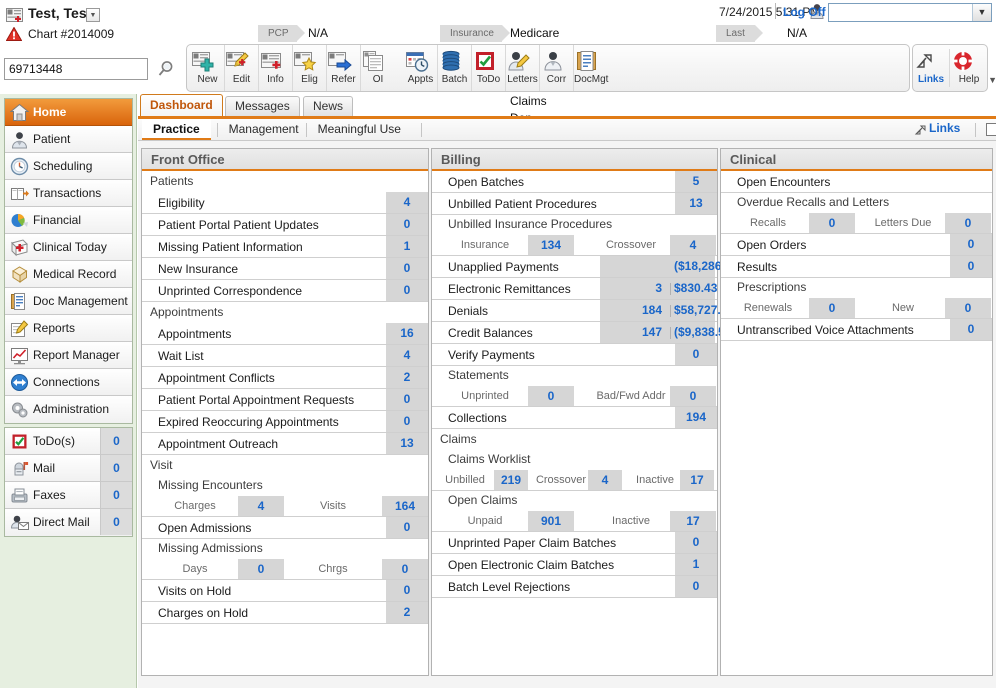 The image size is (996, 688). What do you see at coordinates (421, 68) in the screenshot?
I see `toolbar-appts-button: Appts` at bounding box center [421, 68].